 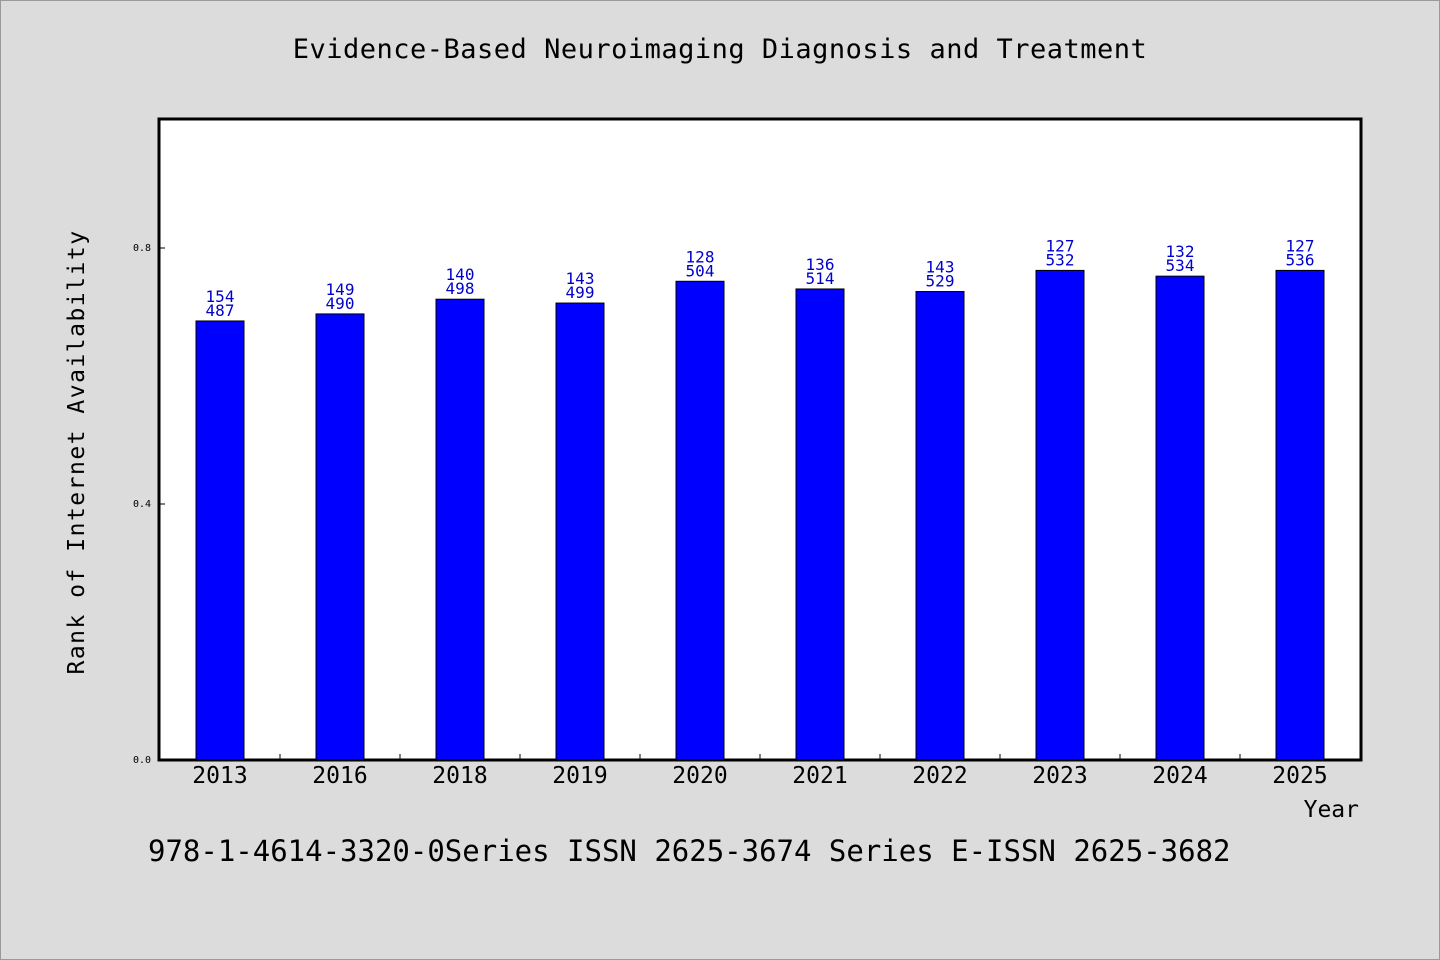 What do you see at coordinates (820, 524) in the screenshot?
I see `bar-2021` at bounding box center [820, 524].